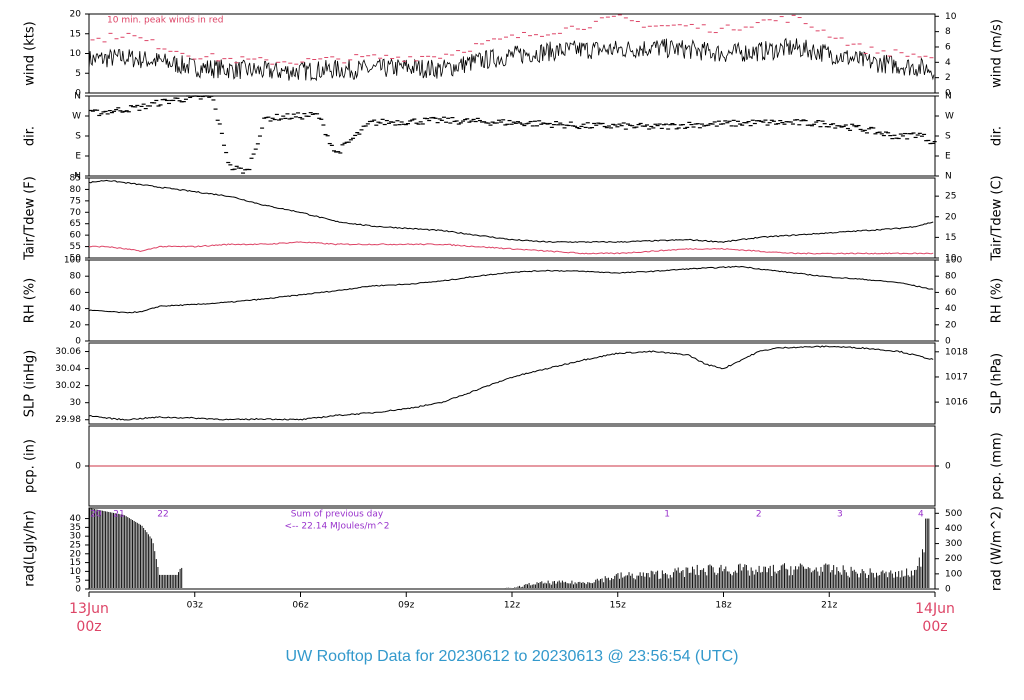 The width and height of the screenshot is (1024, 700). I want to click on rad-ytick-label: 0, so click(78, 590).